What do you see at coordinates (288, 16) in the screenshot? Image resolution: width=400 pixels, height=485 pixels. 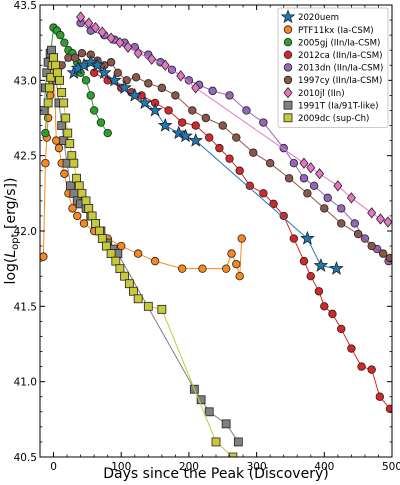 I see `legend-marker-2020uem` at bounding box center [288, 16].